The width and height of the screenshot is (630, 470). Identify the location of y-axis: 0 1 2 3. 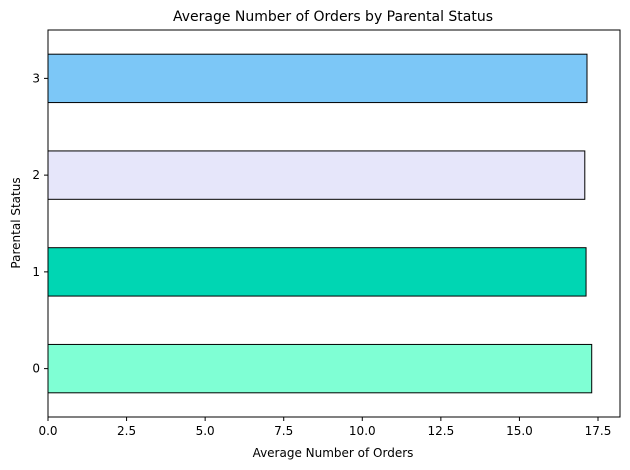
(40, 223).